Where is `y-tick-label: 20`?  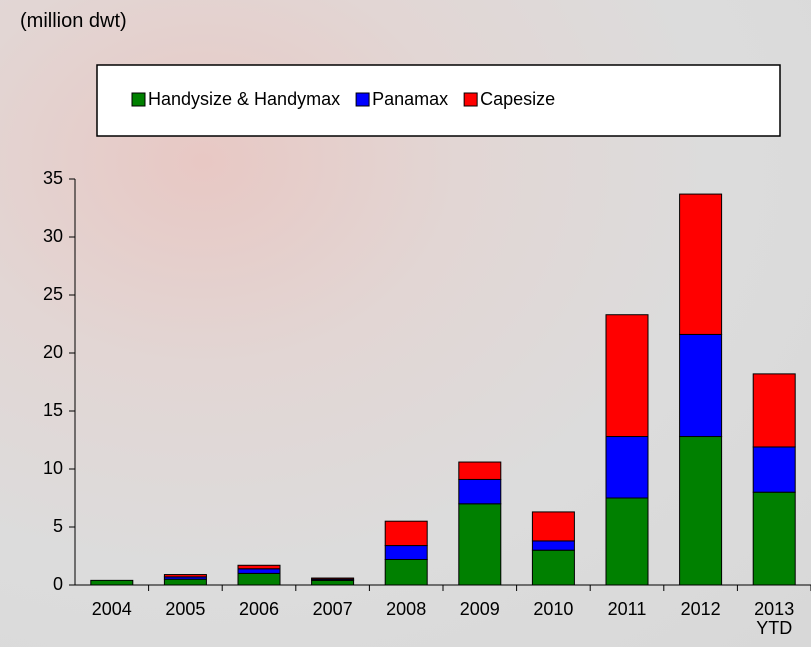
y-tick-label: 20 is located at coordinates (53, 352).